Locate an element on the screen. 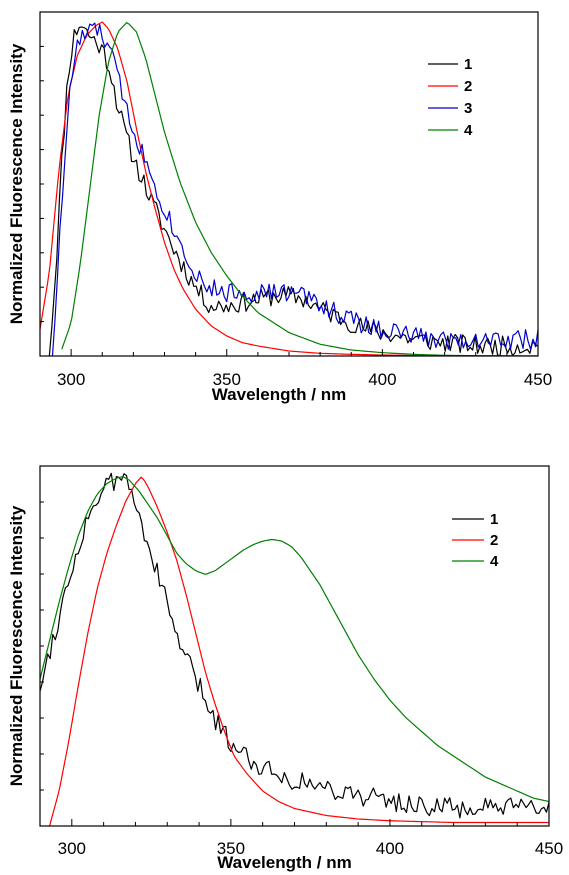 This screenshot has height=875, width=569. legend: 1 2 3 4 is located at coordinates (450, 97).